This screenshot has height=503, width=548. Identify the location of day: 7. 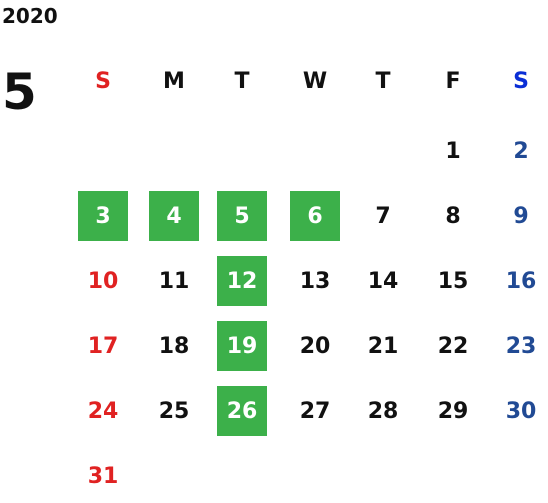
(383, 216).